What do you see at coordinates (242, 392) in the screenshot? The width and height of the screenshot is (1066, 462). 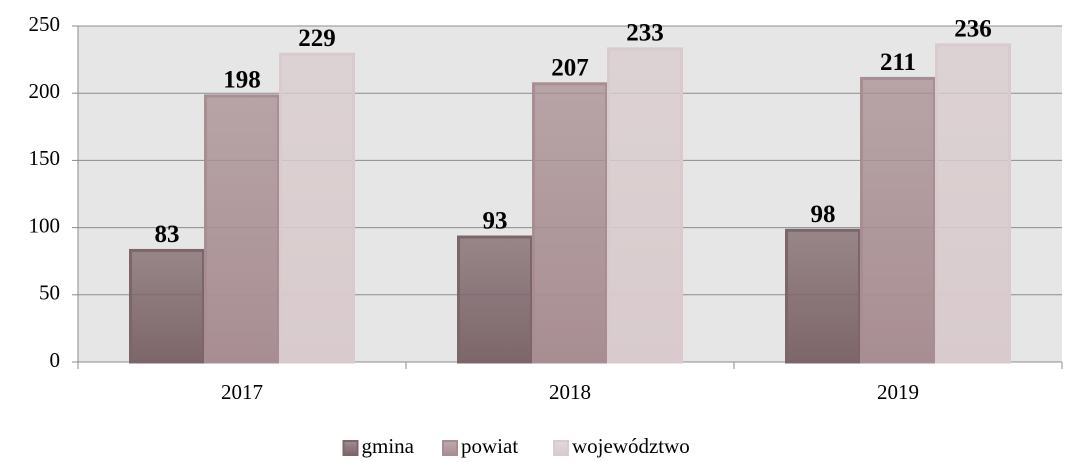 I see `x-tick-label: 2017` at bounding box center [242, 392].